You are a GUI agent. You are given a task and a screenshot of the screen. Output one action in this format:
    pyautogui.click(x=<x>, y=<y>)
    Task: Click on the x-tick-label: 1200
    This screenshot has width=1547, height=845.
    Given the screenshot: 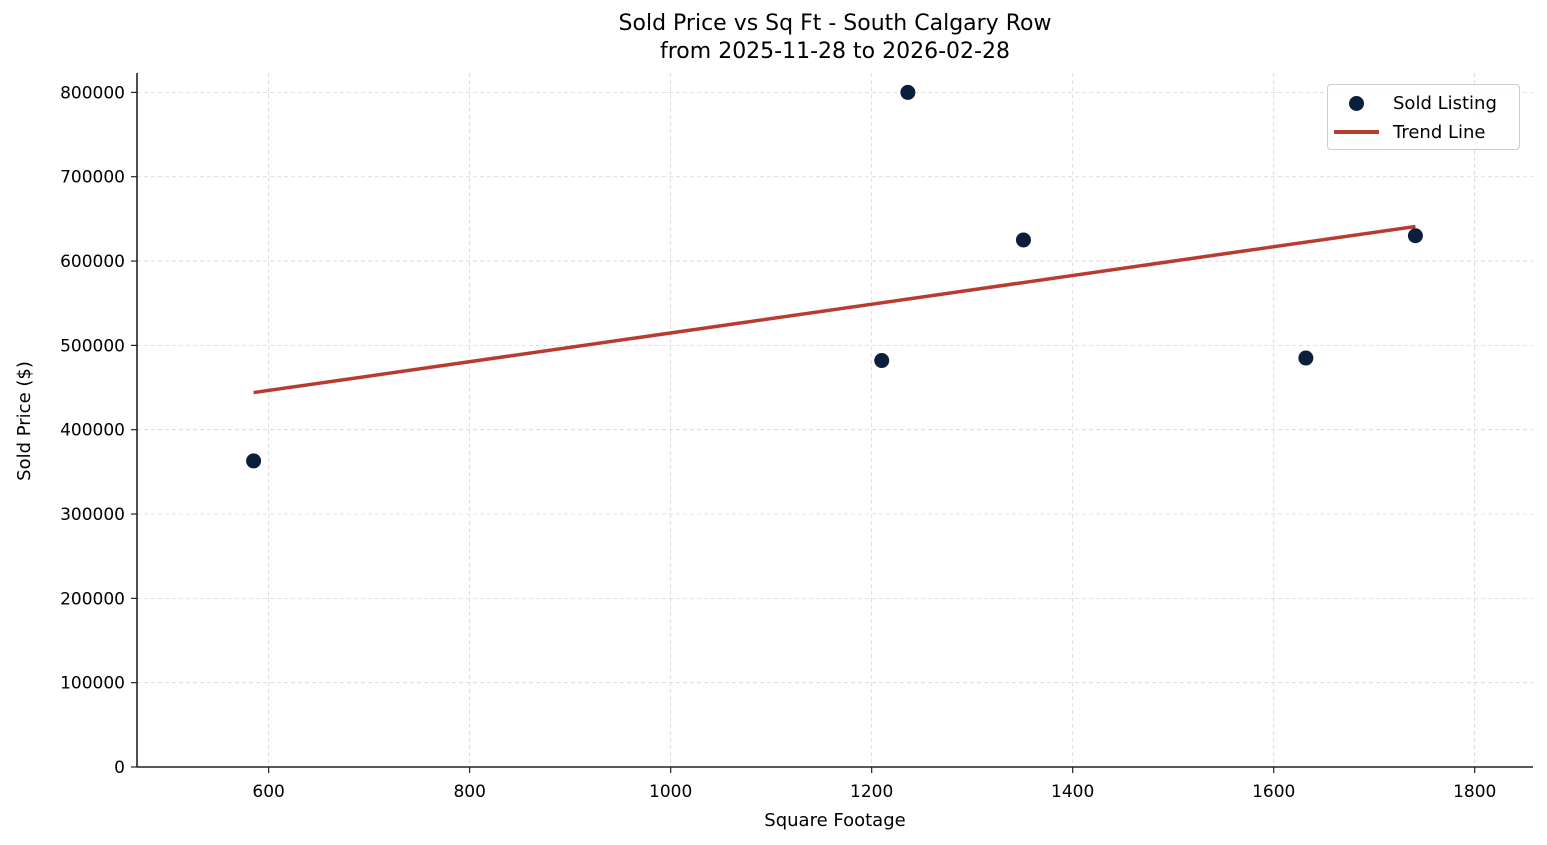 What is the action you would take?
    pyautogui.click(x=871, y=792)
    